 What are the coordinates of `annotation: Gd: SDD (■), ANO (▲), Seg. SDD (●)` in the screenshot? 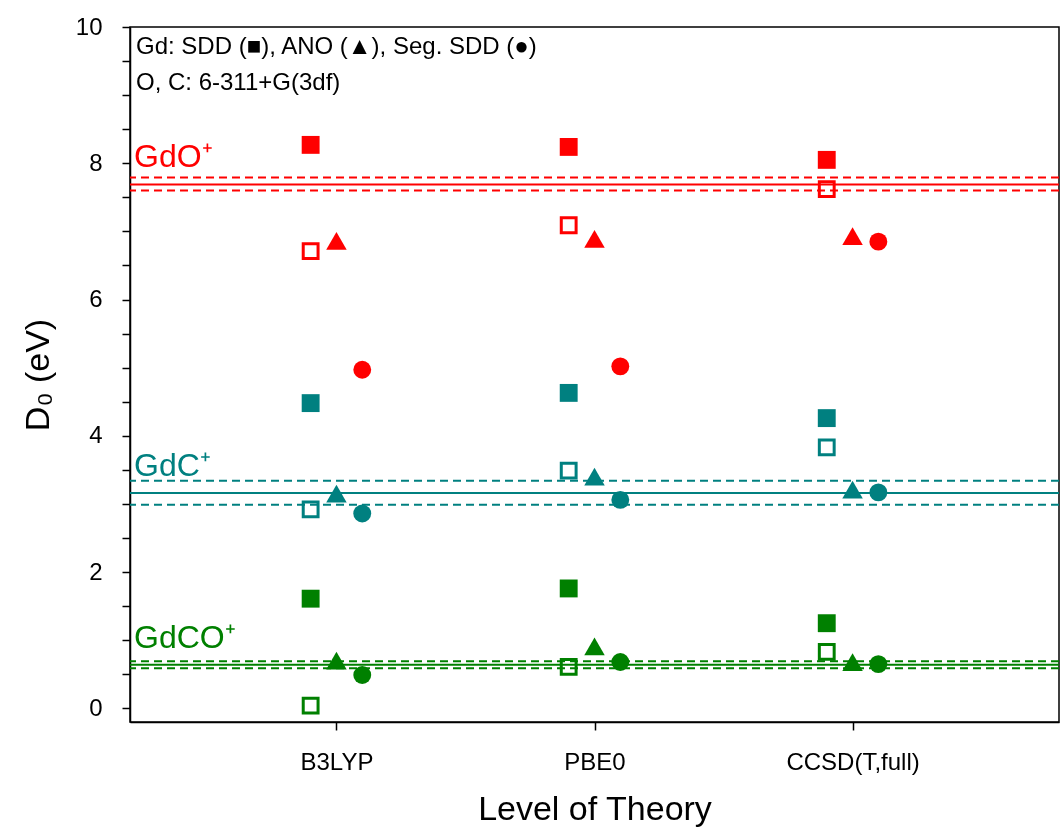 It's located at (336, 45).